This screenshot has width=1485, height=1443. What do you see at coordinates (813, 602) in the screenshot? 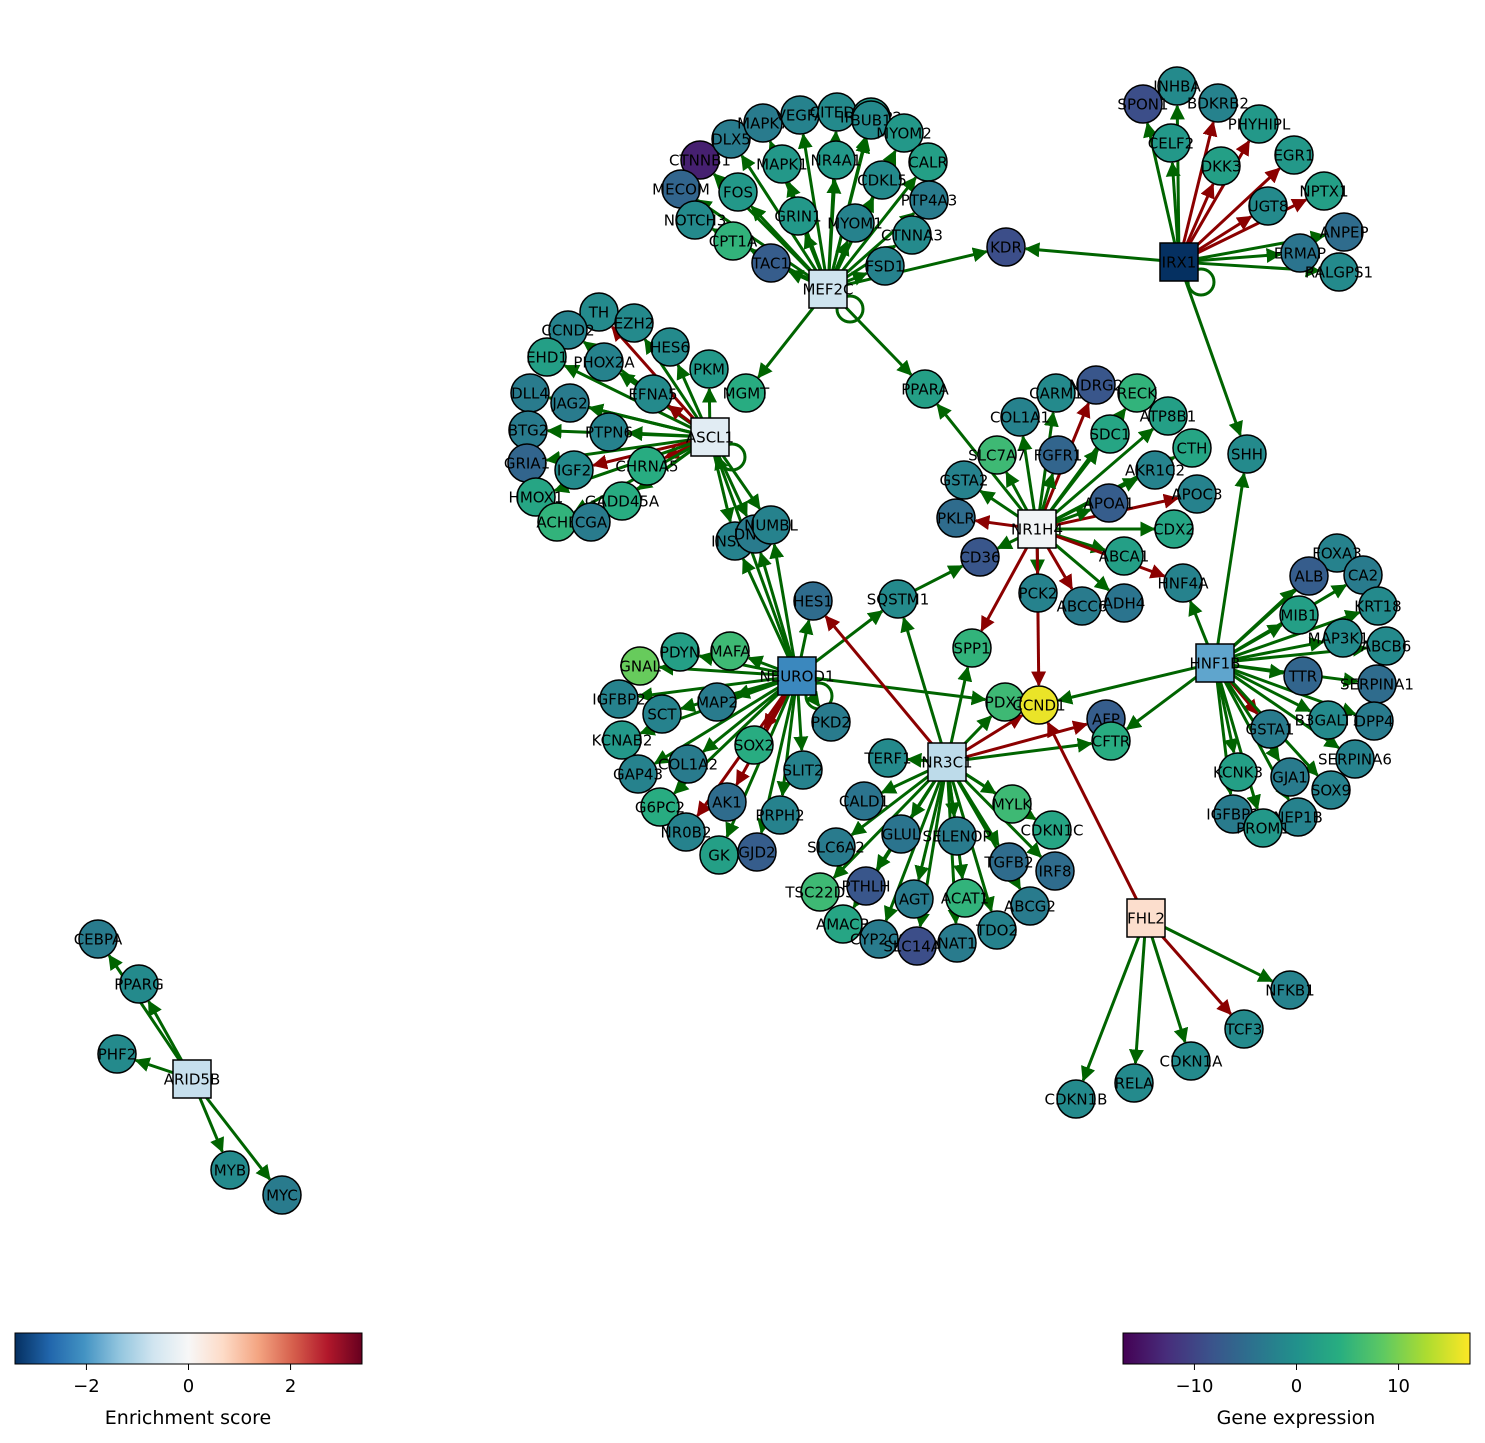
I see `node-label: HES1` at bounding box center [813, 602].